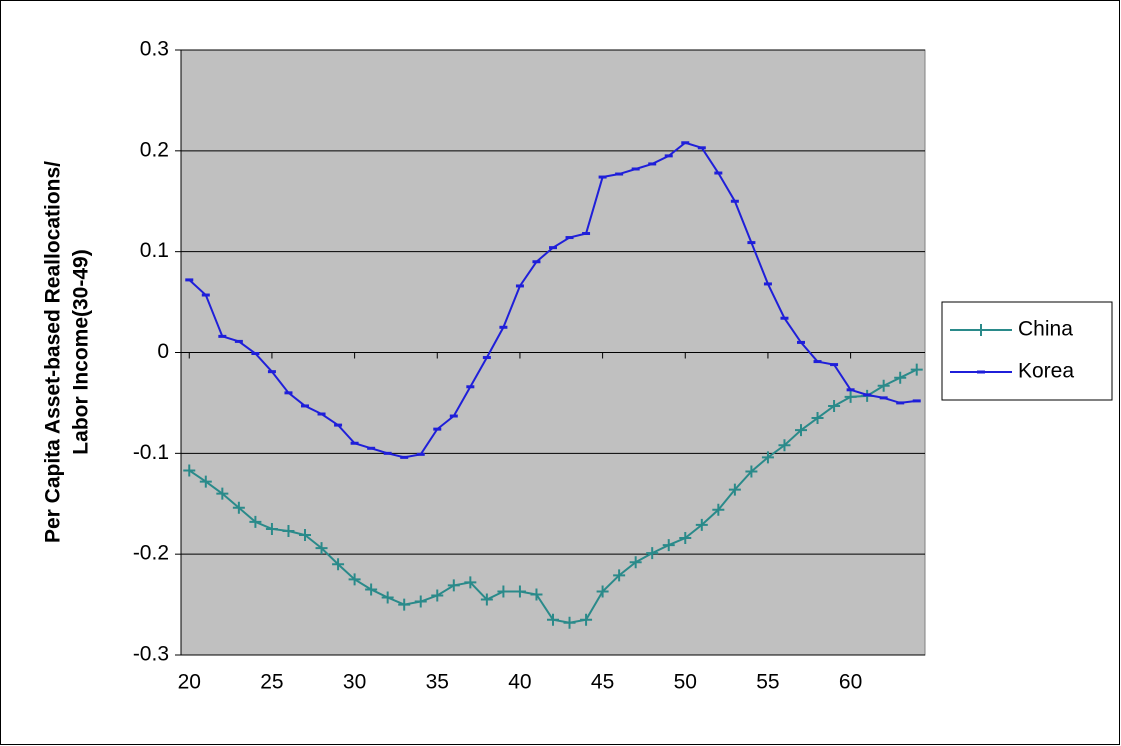 Image resolution: width=1121 pixels, height=746 pixels. Describe the element at coordinates (163, 351) in the screenshot. I see `y-tick-label: 0` at that location.